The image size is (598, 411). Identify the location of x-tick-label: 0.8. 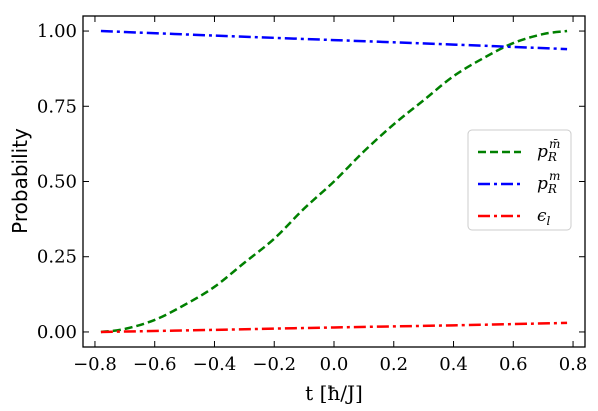
(573, 364).